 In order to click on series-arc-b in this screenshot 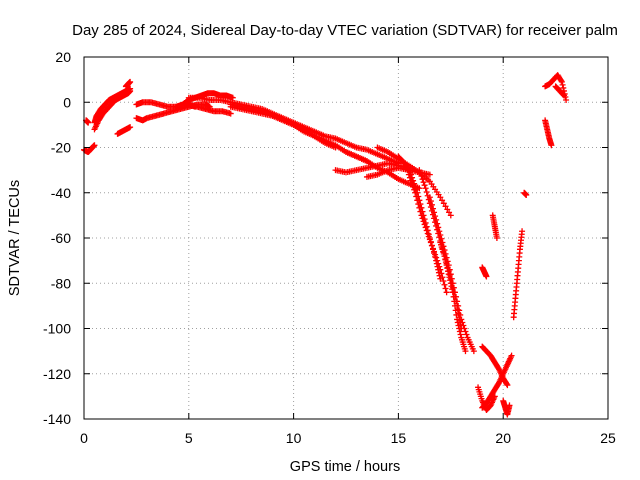, I will do `click(112, 110)`.